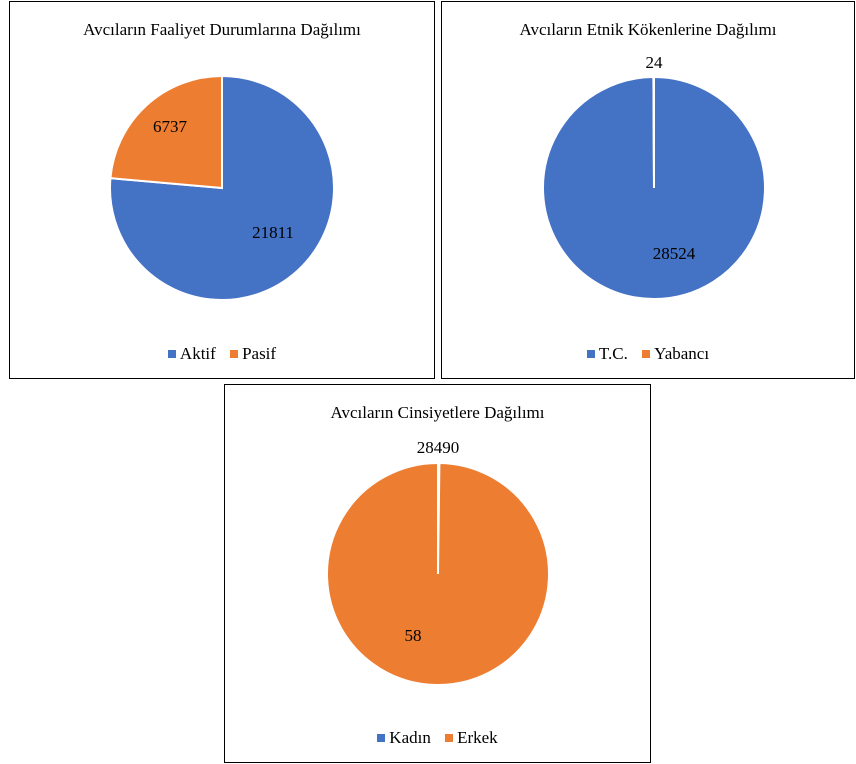  I want to click on legend-item-pasif: Pasif, so click(253, 354).